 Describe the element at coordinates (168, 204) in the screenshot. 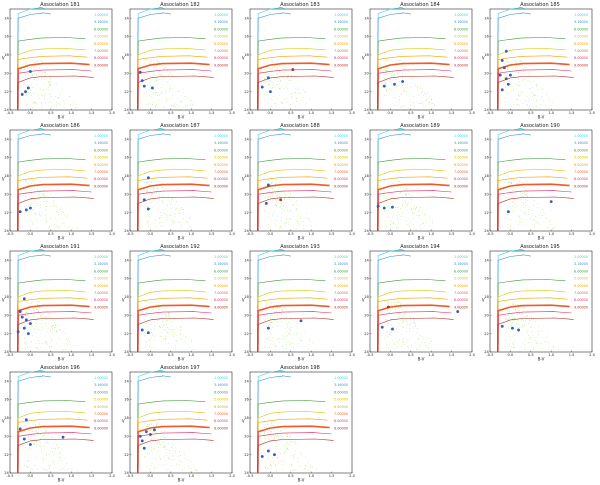

I see `field-star-cloud` at that location.